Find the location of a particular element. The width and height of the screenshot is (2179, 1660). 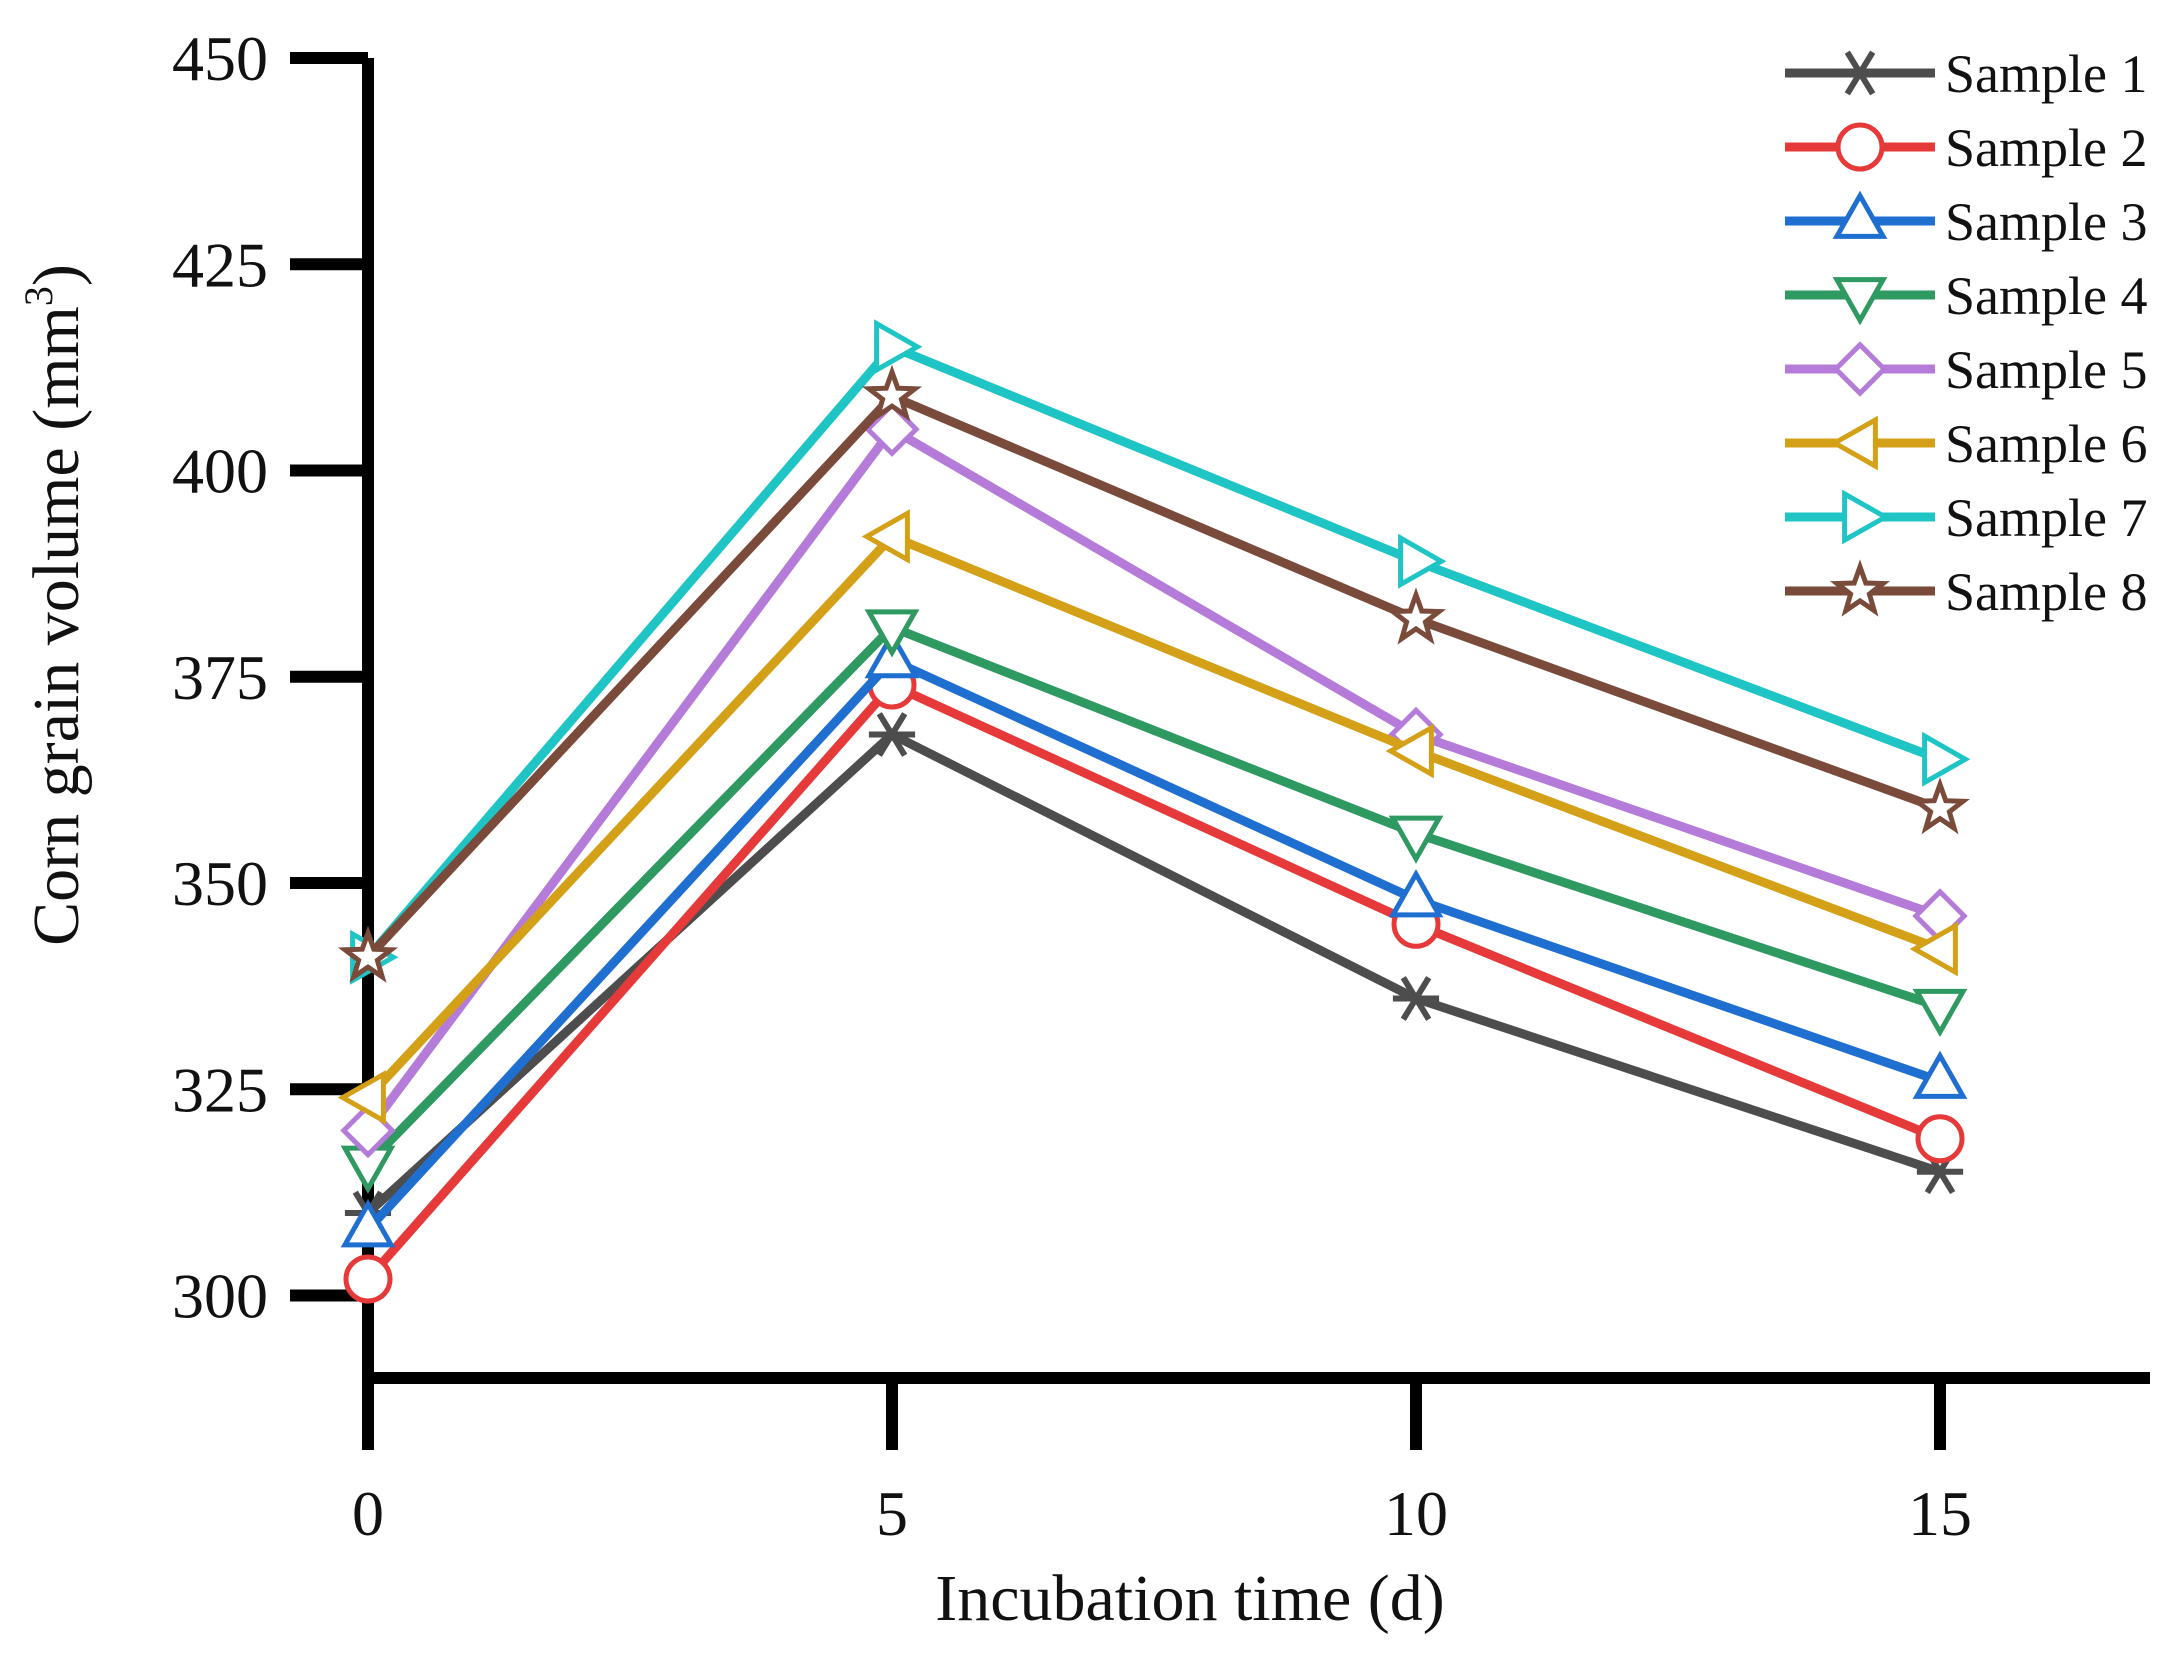

x-tick-label: 10 is located at coordinates (1416, 1513).